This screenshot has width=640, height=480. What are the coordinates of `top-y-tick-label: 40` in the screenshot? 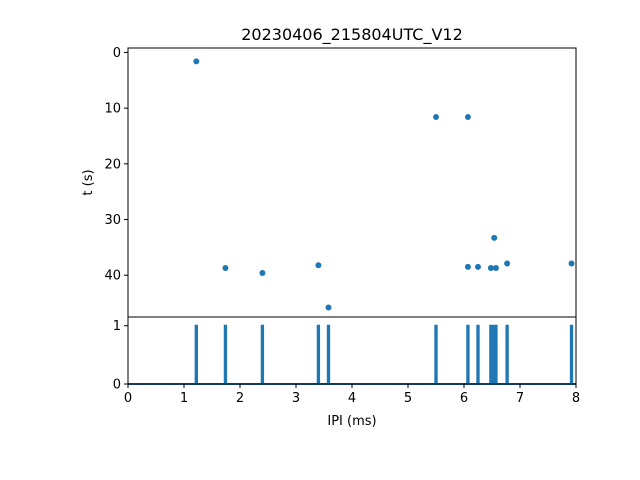 It's located at (112, 276).